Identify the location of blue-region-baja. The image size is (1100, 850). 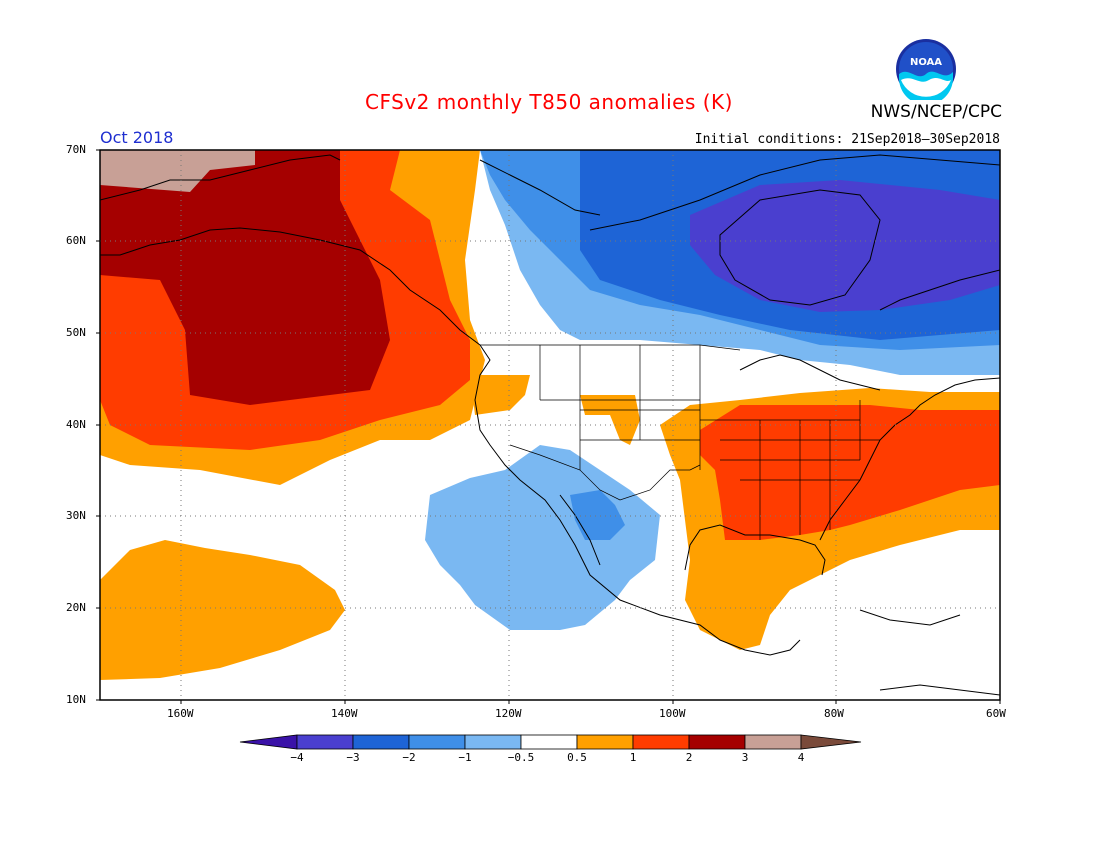
(597, 515).